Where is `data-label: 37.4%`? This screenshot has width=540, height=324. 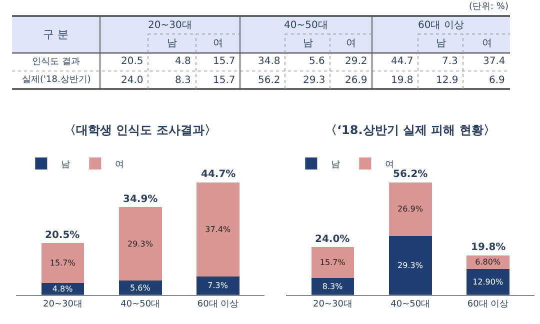
data-label: 37.4% is located at coordinates (218, 229).